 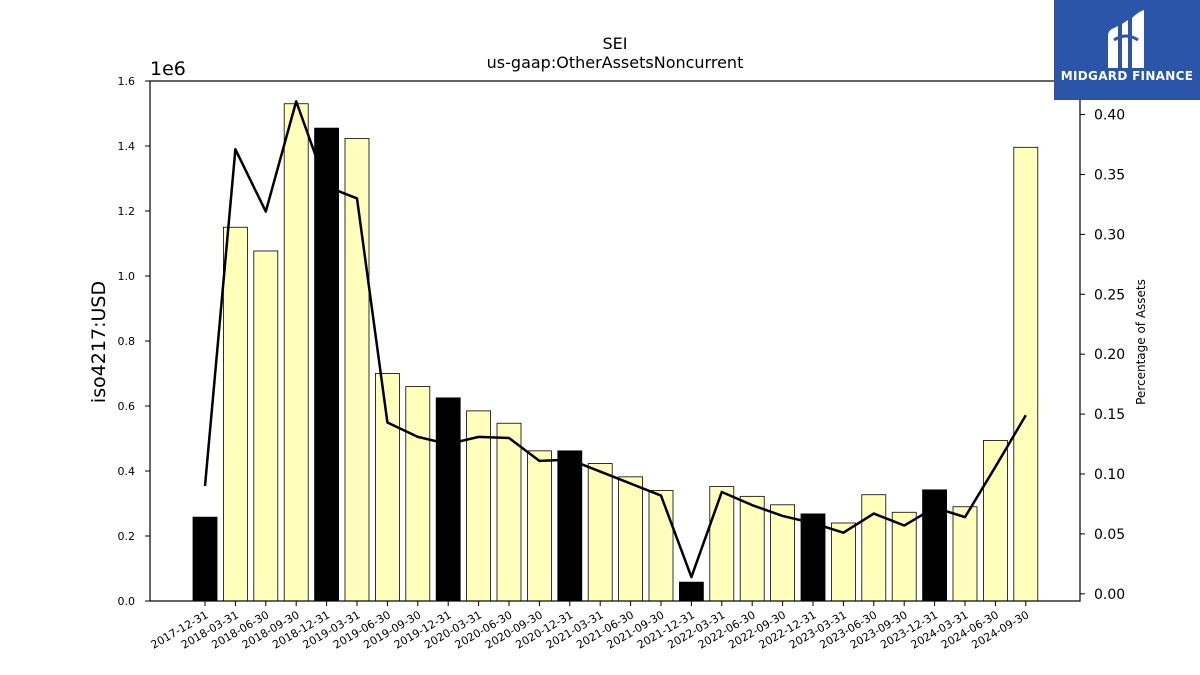 What do you see at coordinates (1141, 342) in the screenshot?
I see `y2-axis-label: Percentage of Assets` at bounding box center [1141, 342].